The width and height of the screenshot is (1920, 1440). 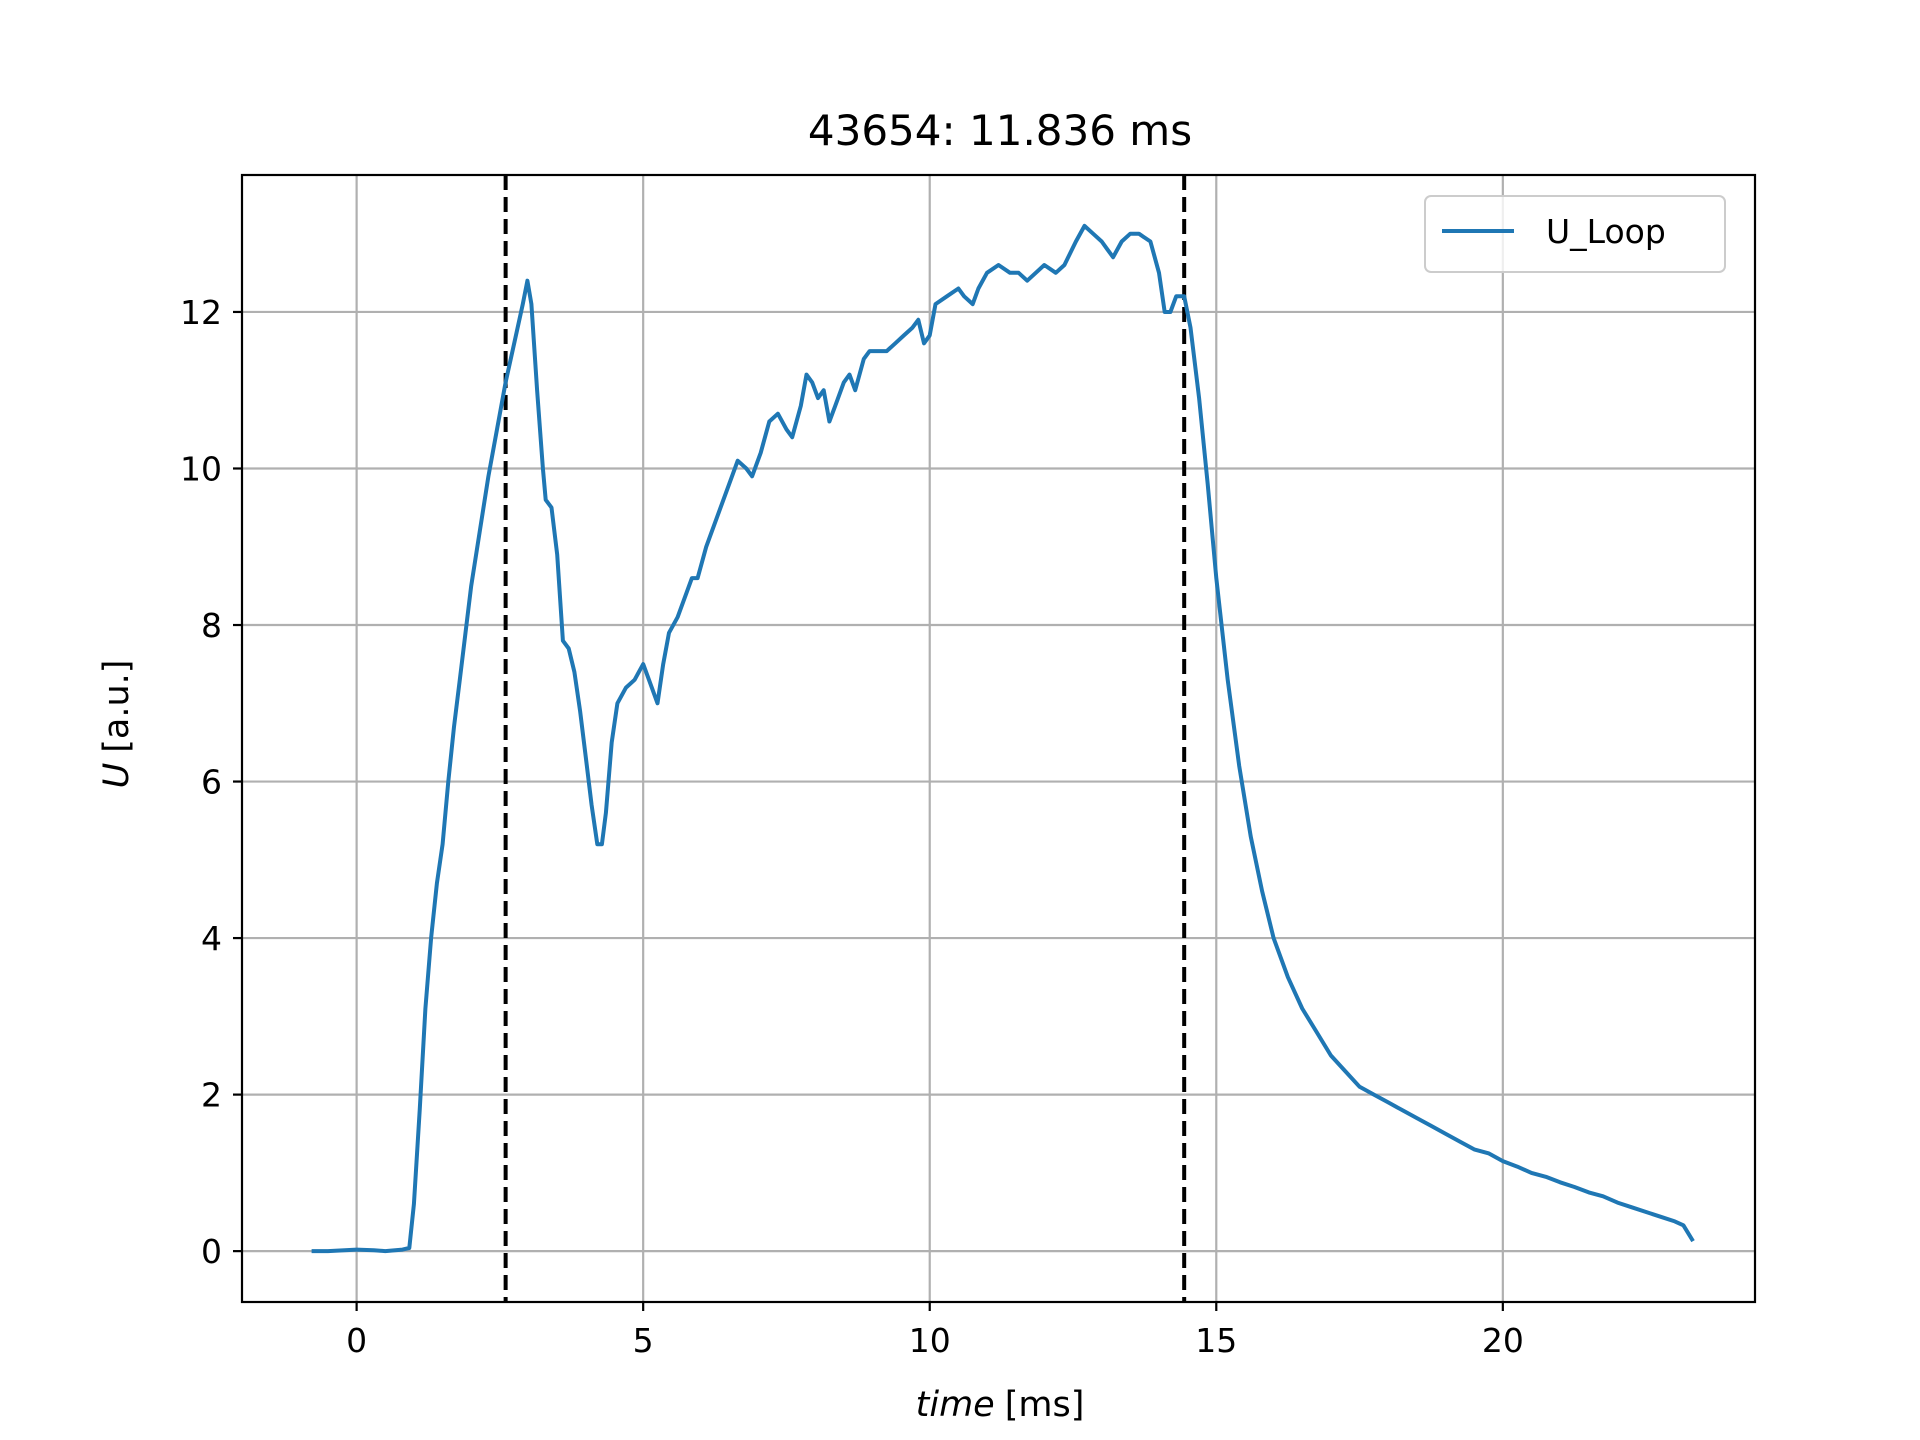 What do you see at coordinates (211, 625) in the screenshot?
I see `y-tick-label: 8` at bounding box center [211, 625].